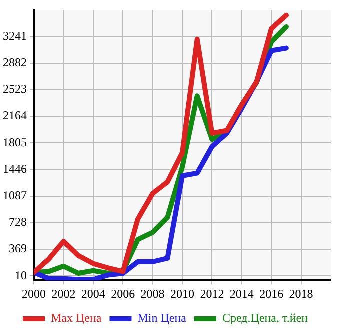 The height and width of the screenshot is (335, 345). I want to click on x-tick-label: 2010, so click(182, 293).